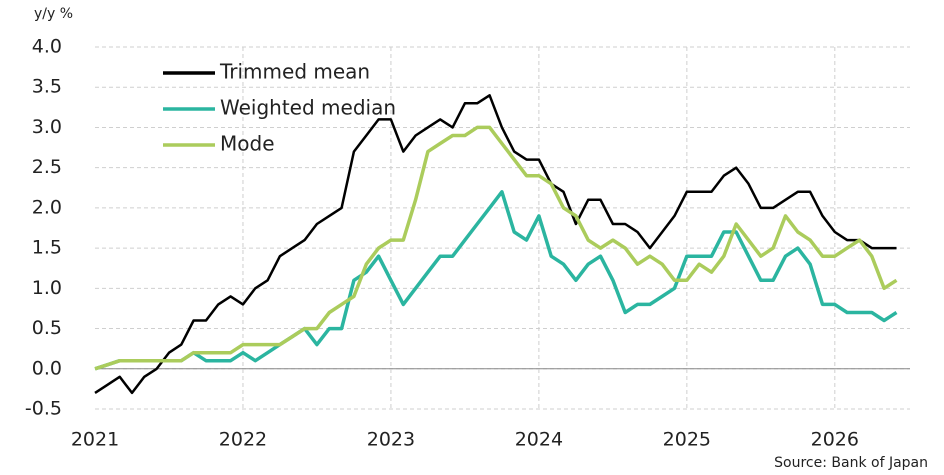 The width and height of the screenshot is (944, 475). I want to click on y-tick-label: 2.0, so click(47, 207).